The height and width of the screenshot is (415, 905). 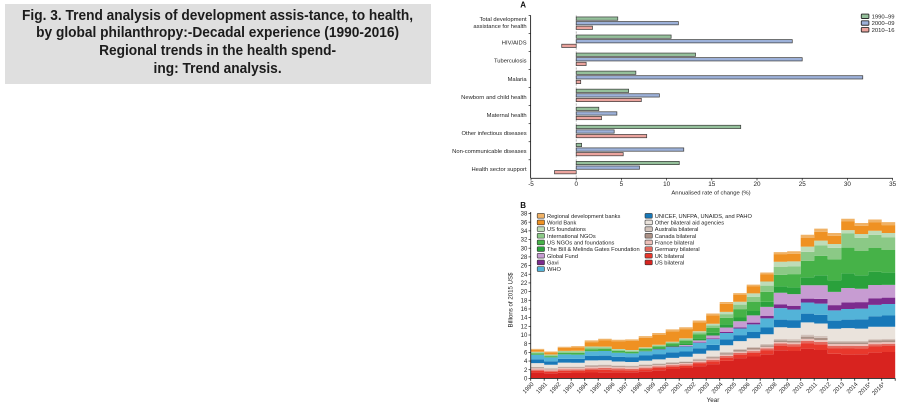 What do you see at coordinates (489, 152) in the screenshot?
I see `svg-text: Non-communicable diseases` at bounding box center [489, 152].